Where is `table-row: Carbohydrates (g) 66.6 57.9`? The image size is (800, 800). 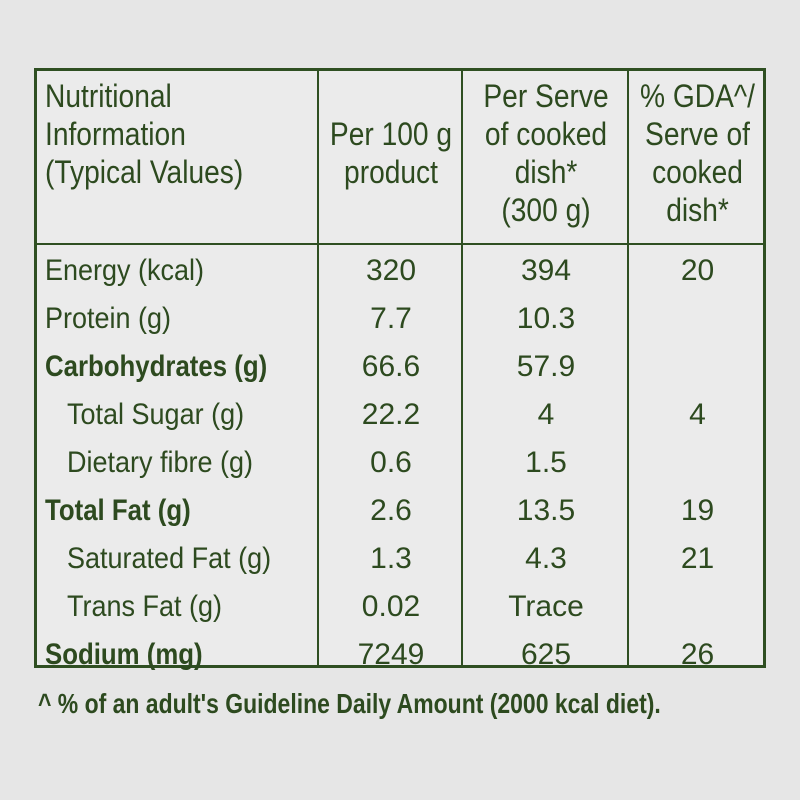
table-row: Carbohydrates (g) 66.6 57.9 is located at coordinates (400, 367).